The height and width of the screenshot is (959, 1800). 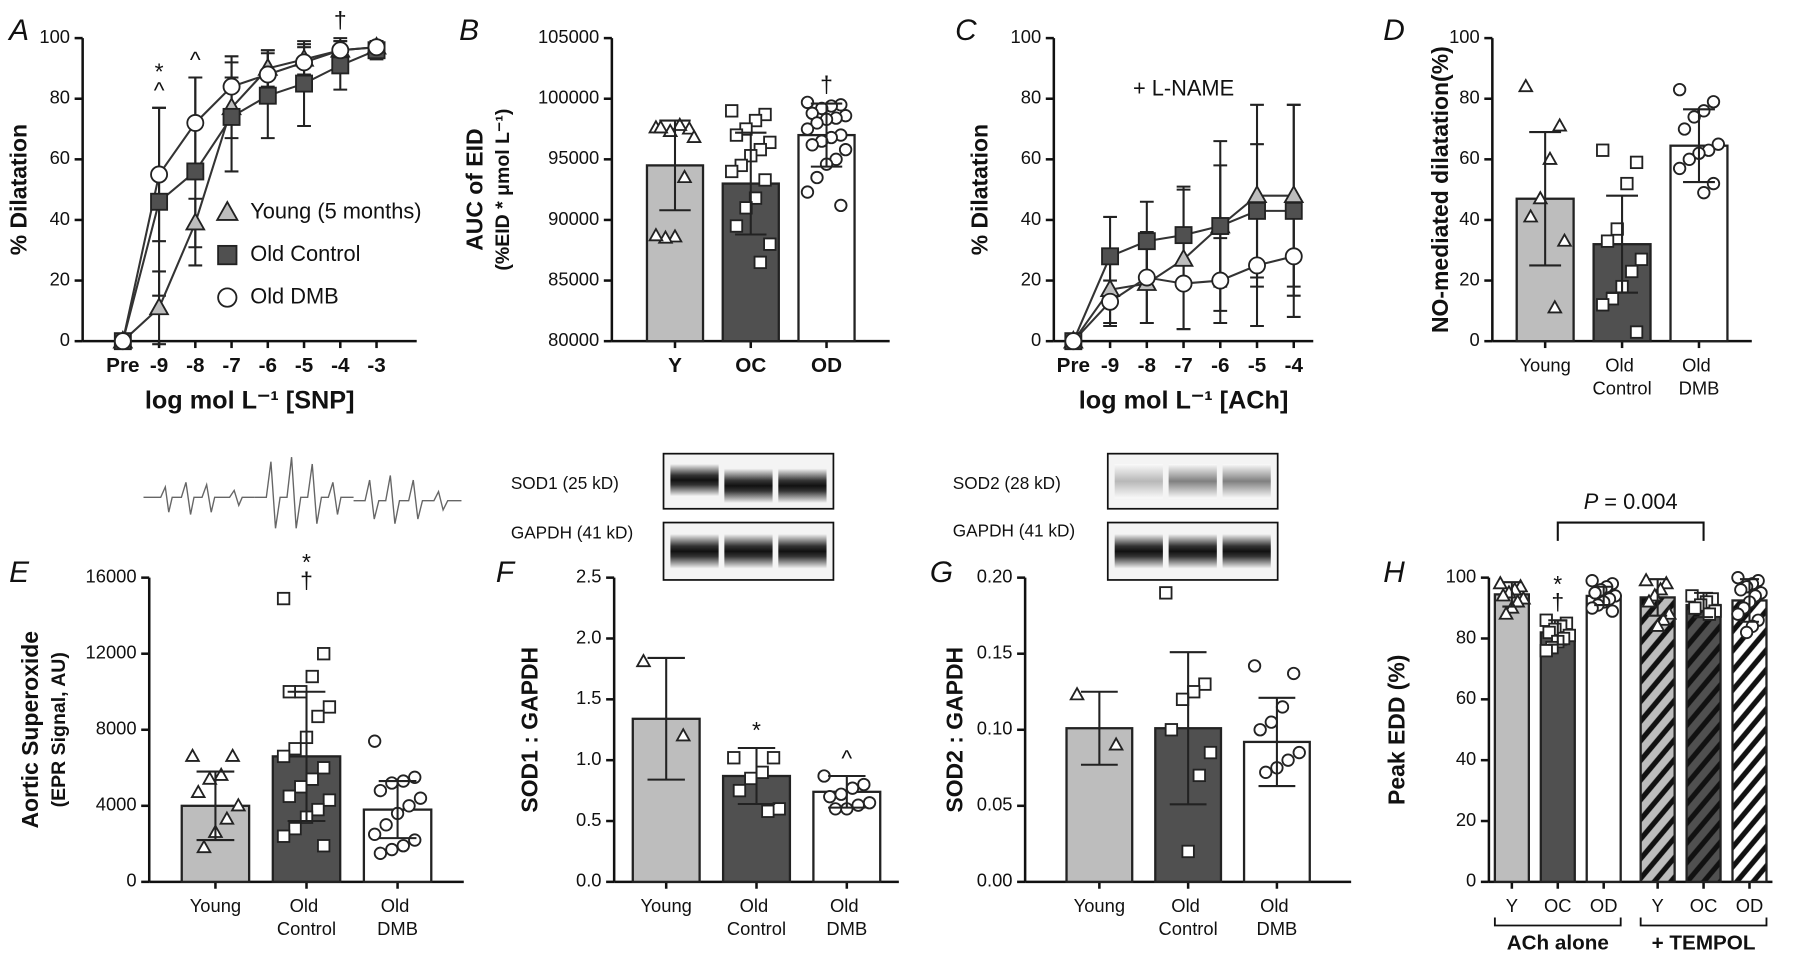 I want to click on group-label: ACh alone, so click(x=1558, y=942).